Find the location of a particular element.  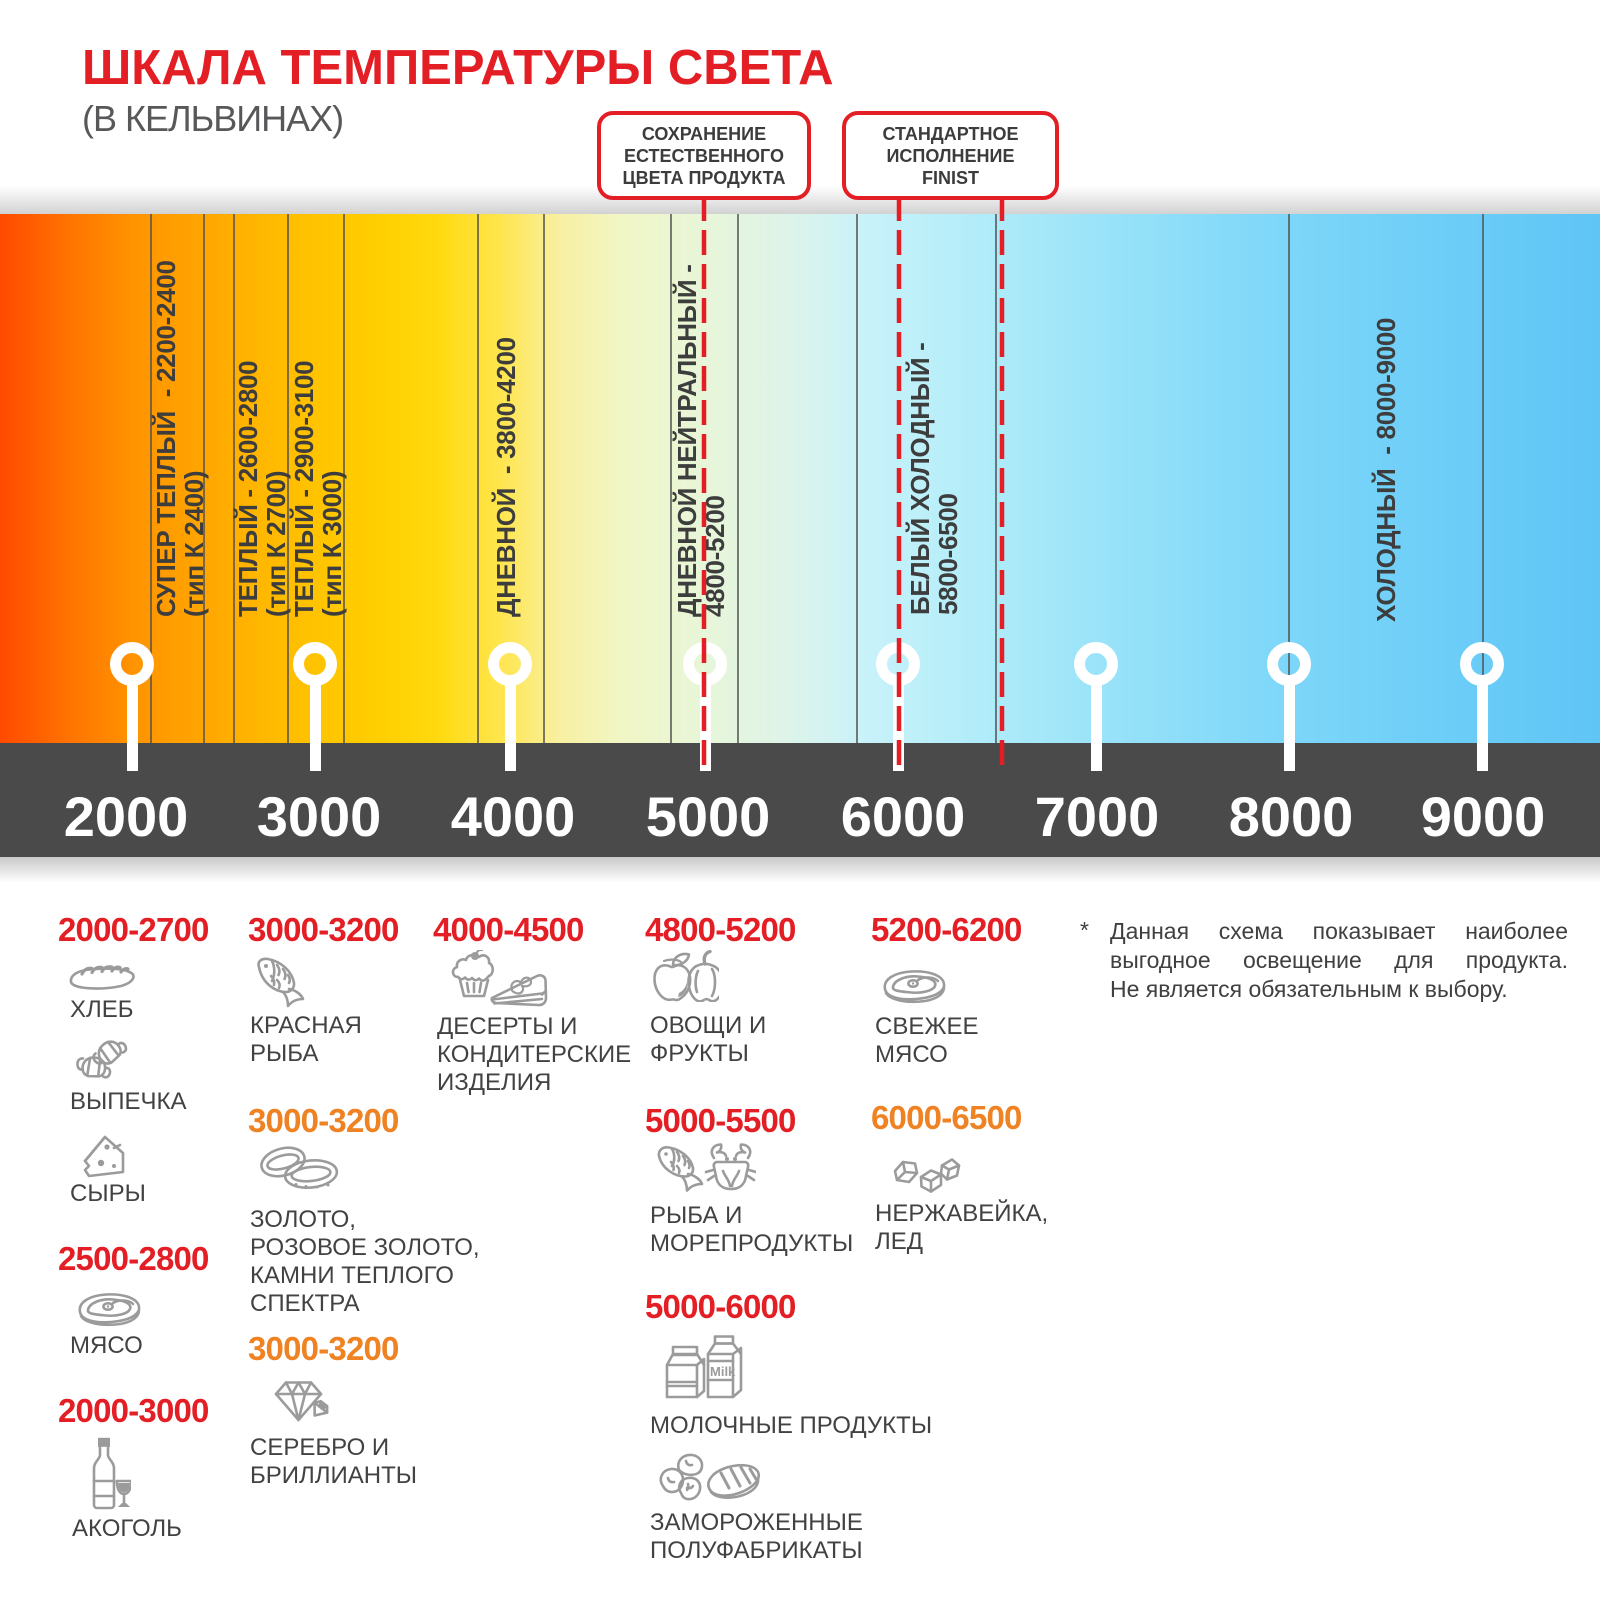

svg-text: Milk is located at coordinates (723, 1371).